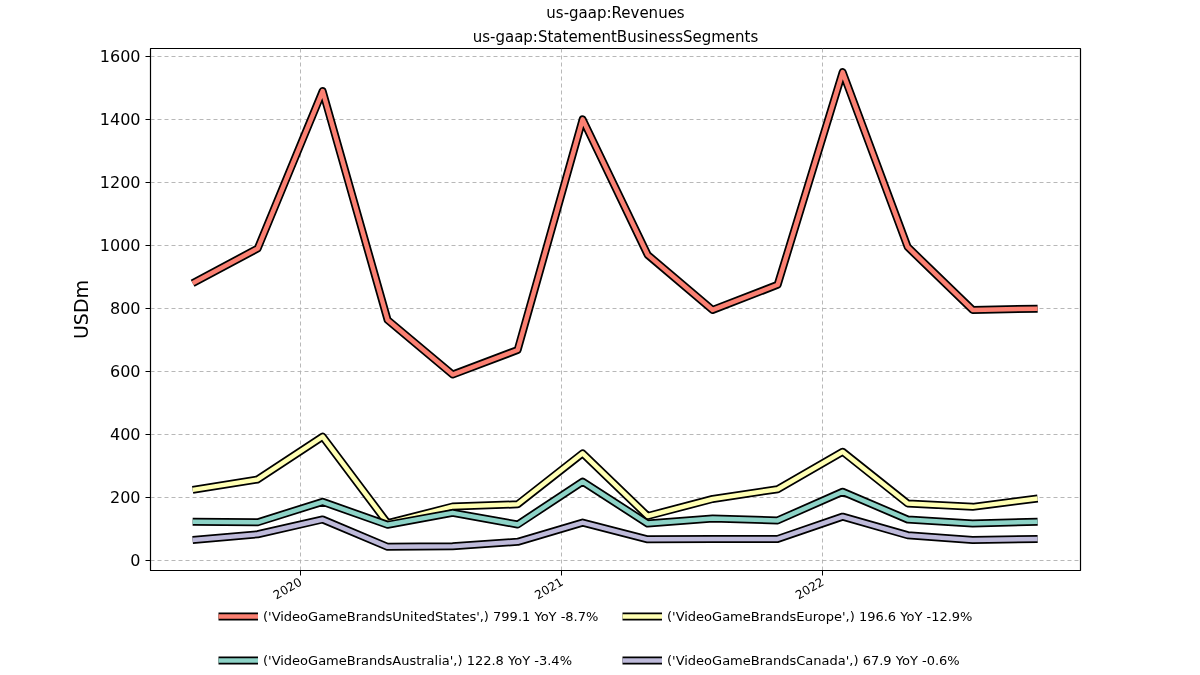 The width and height of the screenshot is (1200, 675). Describe the element at coordinates (120, 120) in the screenshot. I see `y-tick-label: 1400` at that location.